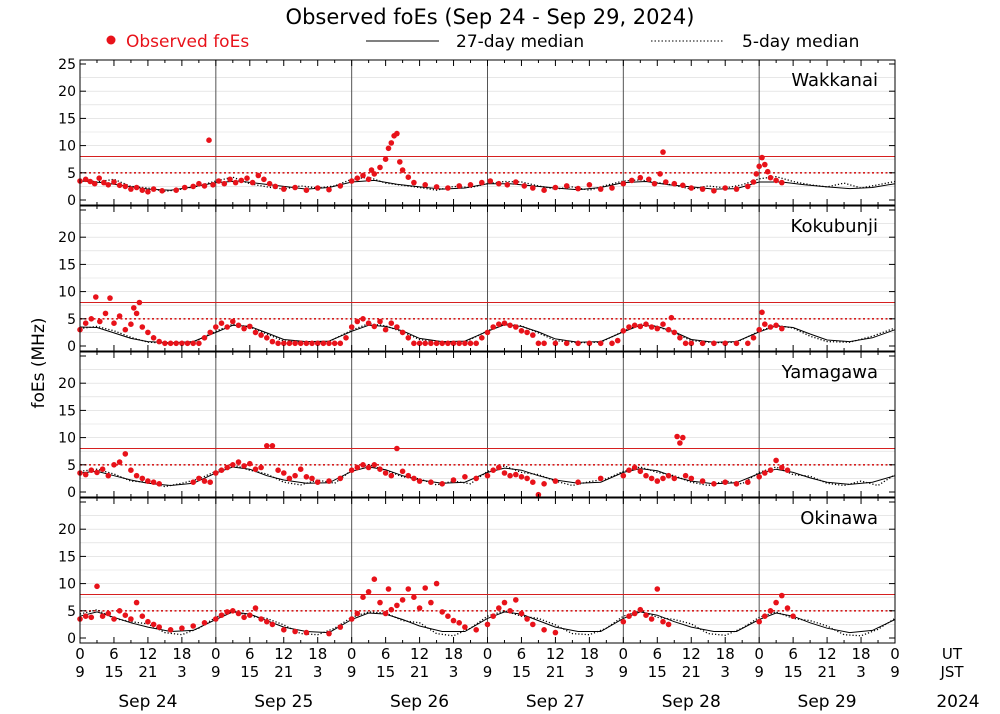  Describe the element at coordinates (147, 702) in the screenshot. I see `day-label: Sep 24` at that location.